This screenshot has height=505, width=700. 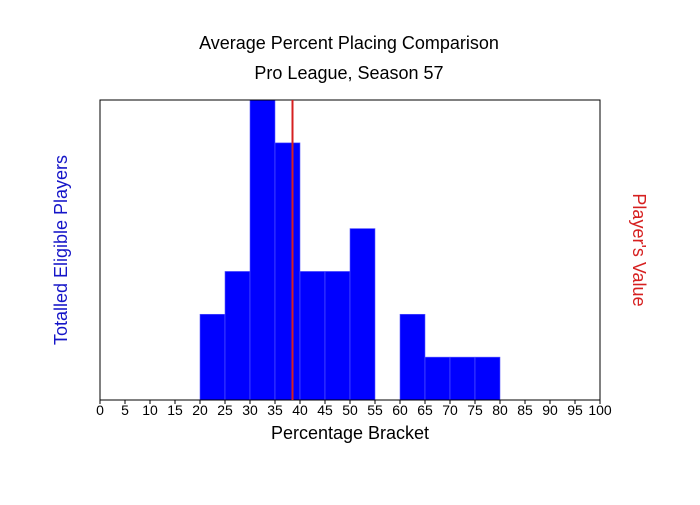 What do you see at coordinates (100, 410) in the screenshot?
I see `x-tick-label: 0` at bounding box center [100, 410].